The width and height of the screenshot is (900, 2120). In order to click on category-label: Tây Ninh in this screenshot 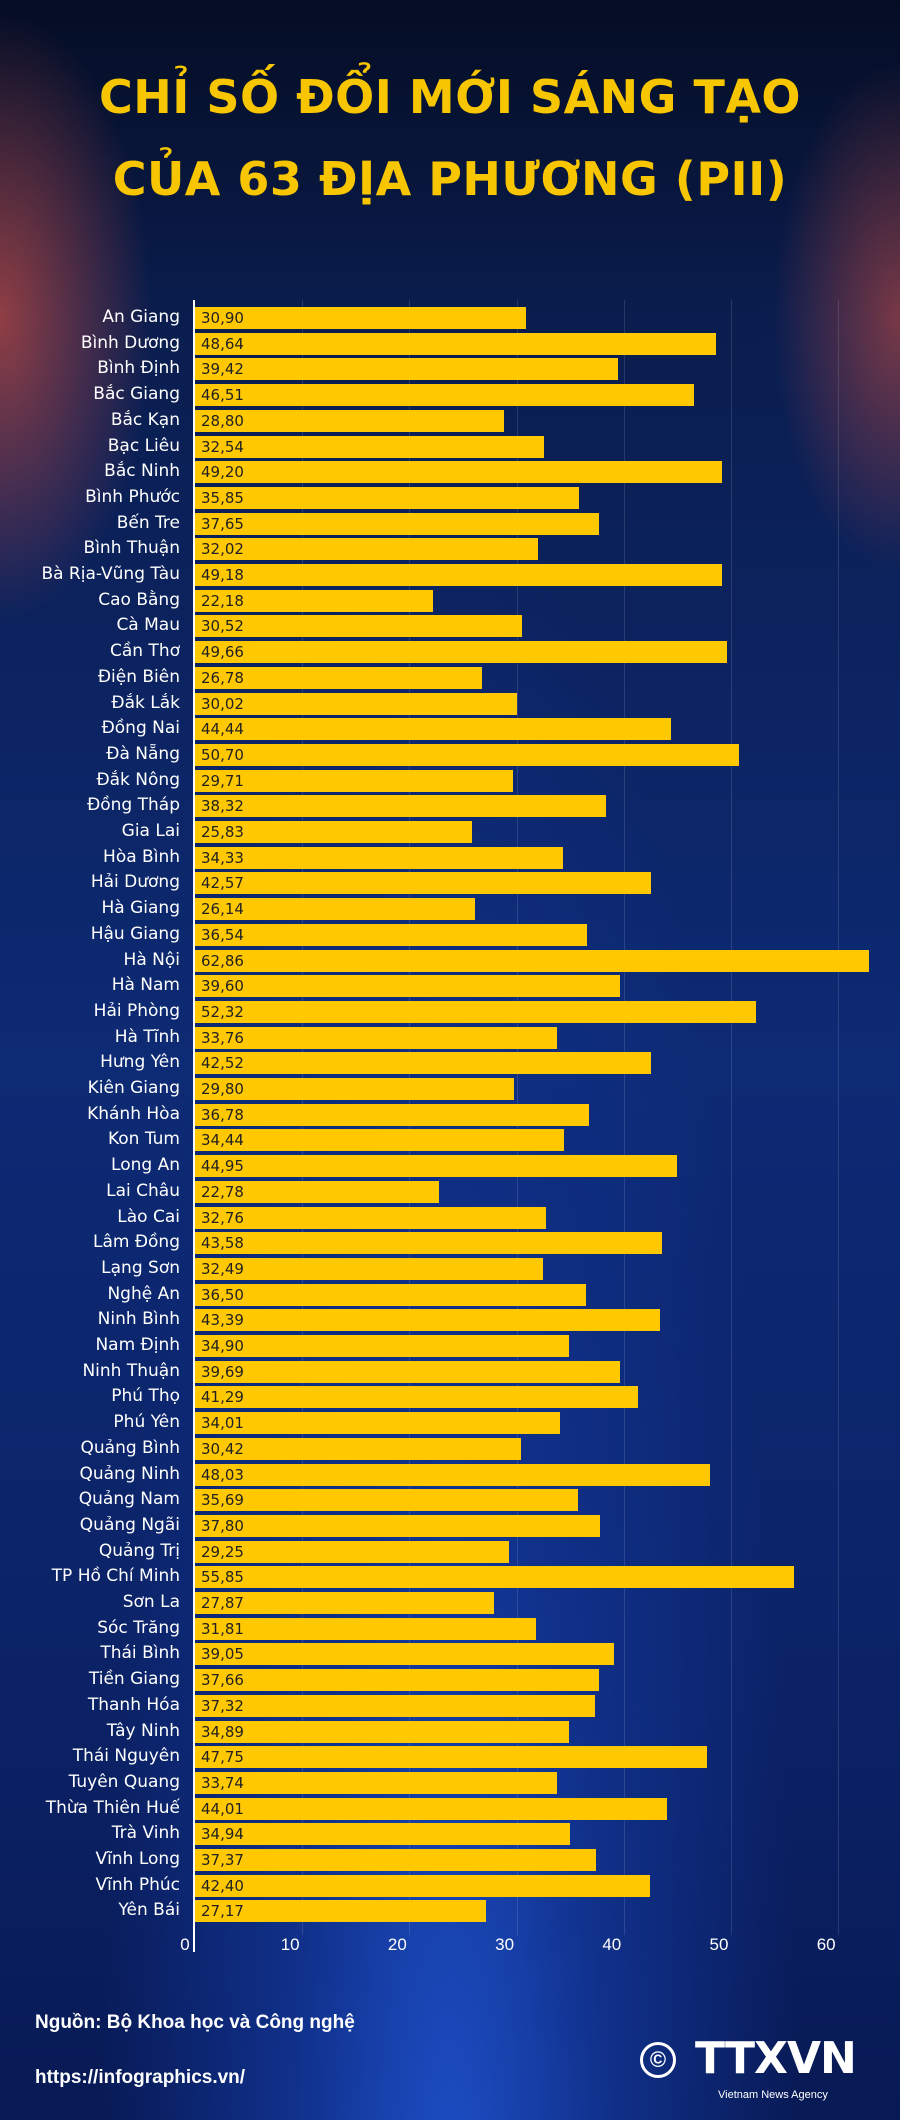, I will do `click(143, 1730)`.